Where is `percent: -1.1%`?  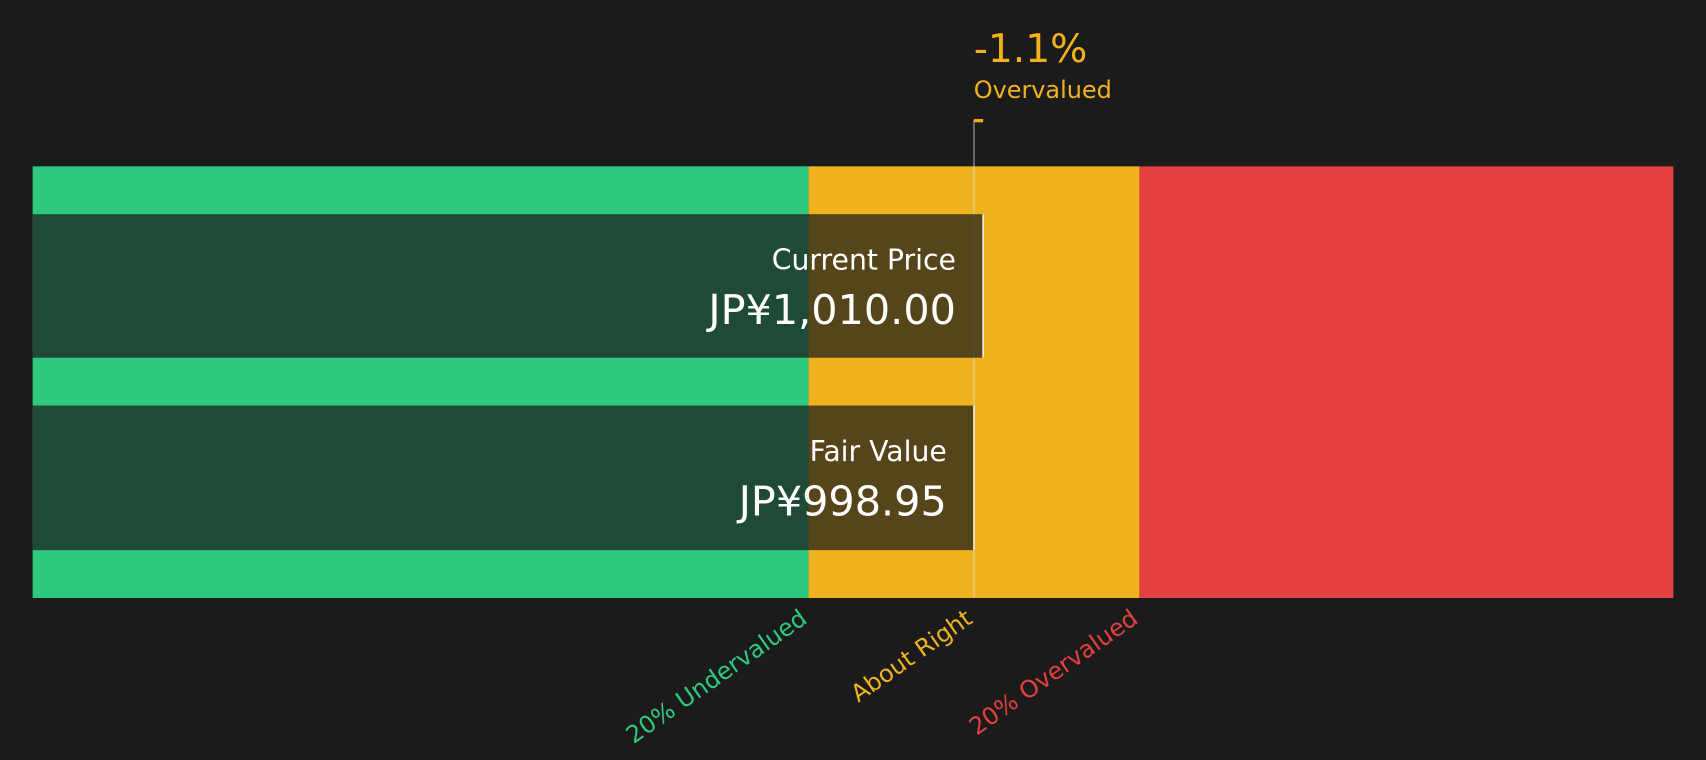 percent: -1.1% is located at coordinates (1031, 49).